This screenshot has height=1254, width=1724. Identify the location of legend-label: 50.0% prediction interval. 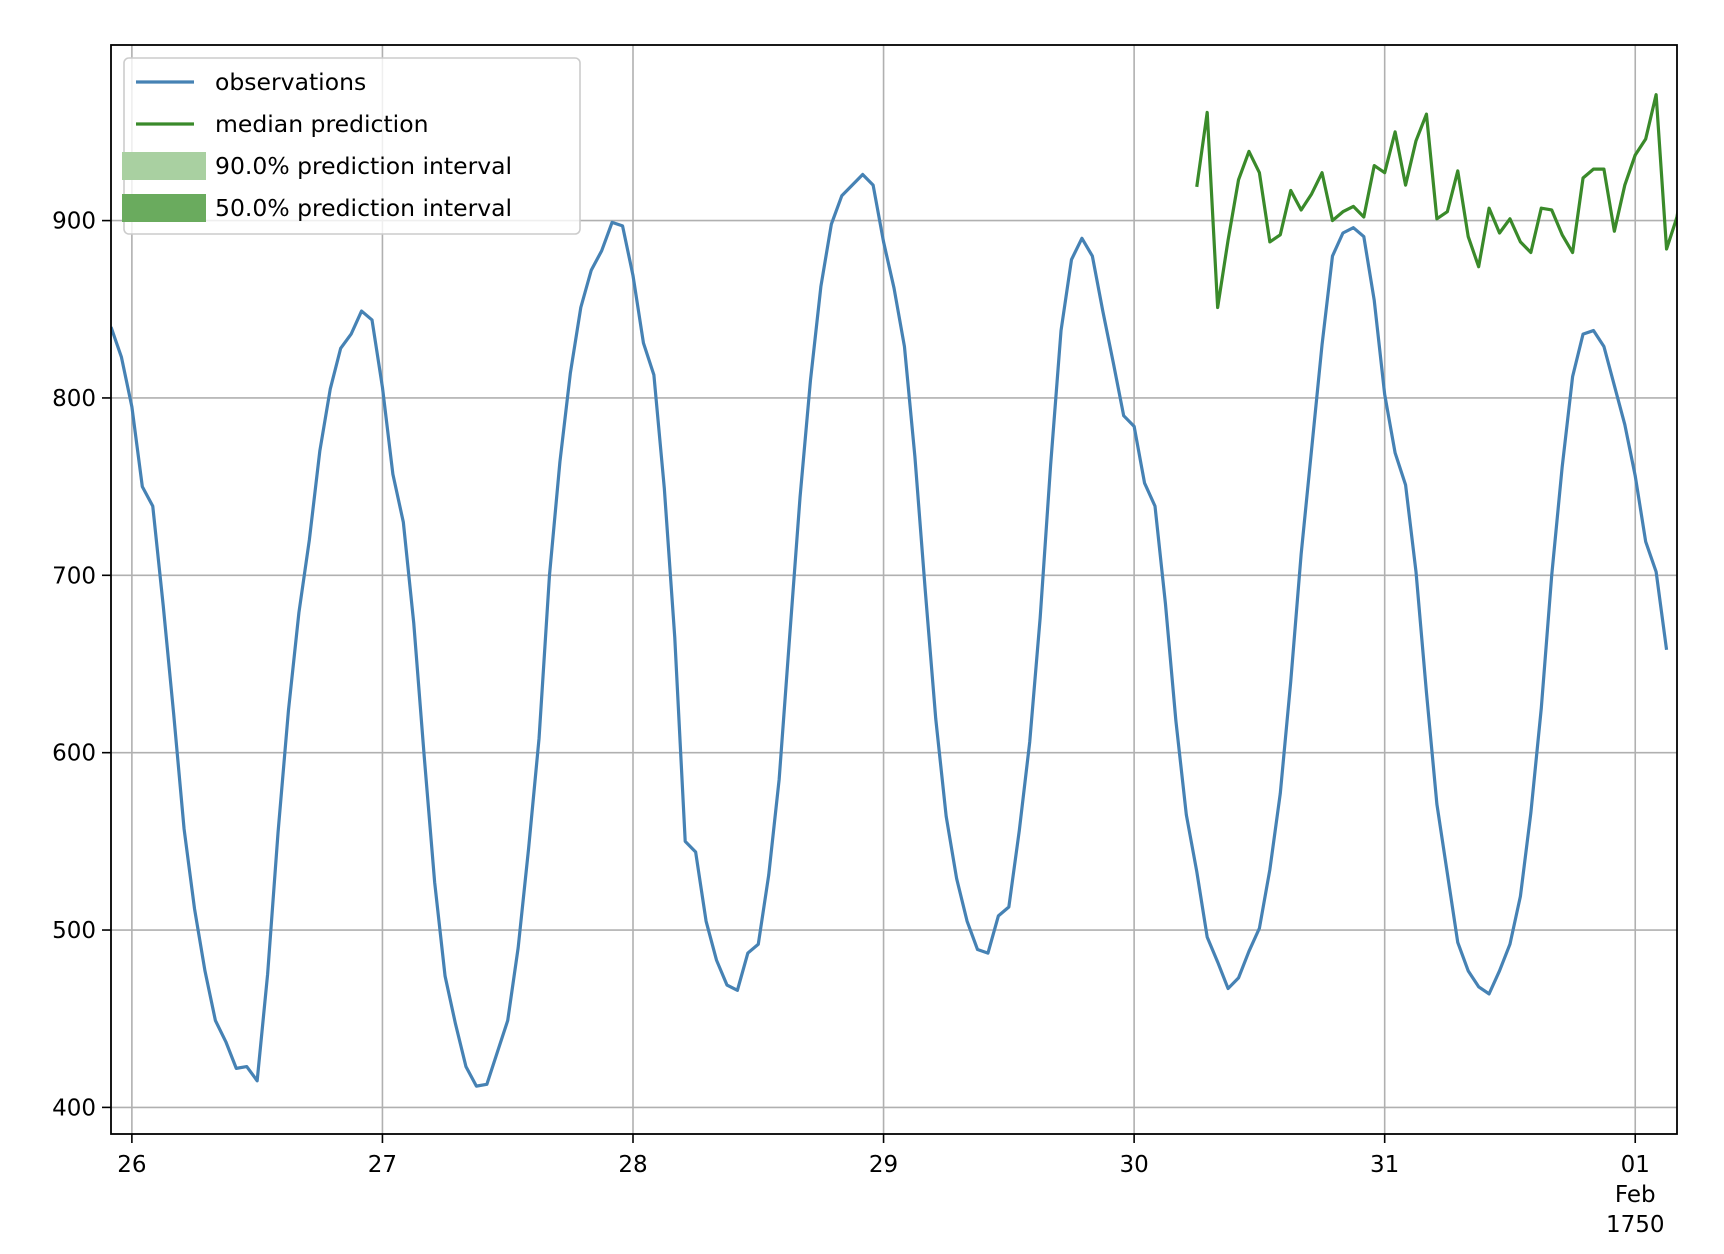
(363, 208).